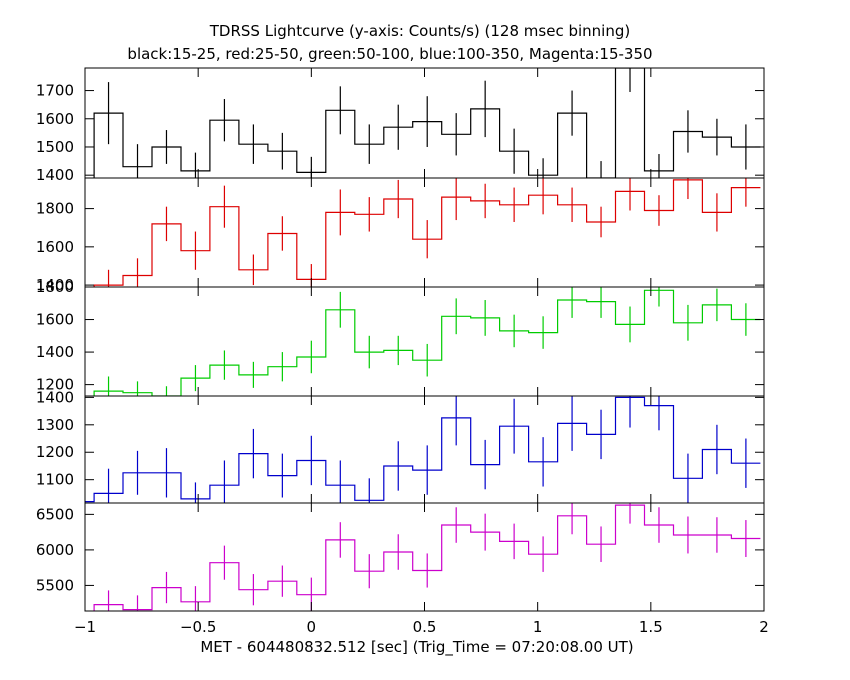 The height and width of the screenshot is (680, 850). I want to click on panel-2: 1400 1600 1800, so click(400, 235).